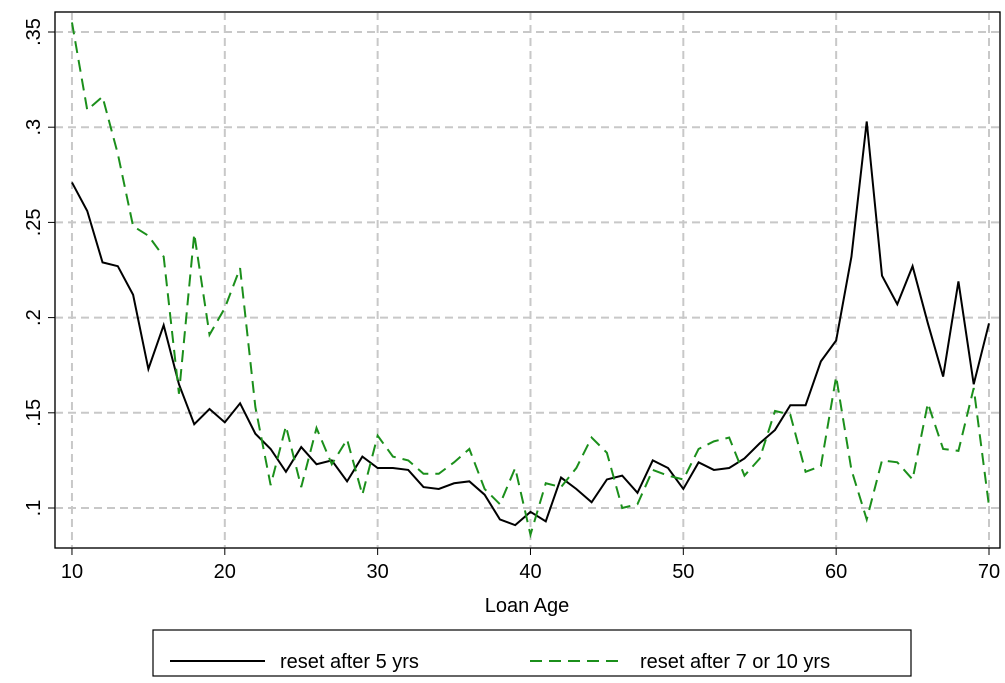  I want to click on x-tick-label: 10, so click(72, 572).